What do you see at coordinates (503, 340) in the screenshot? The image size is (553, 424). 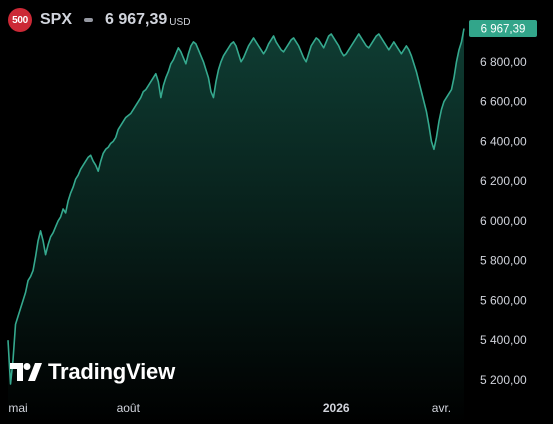 I see `y-tick-label: 5 400,00` at bounding box center [503, 340].